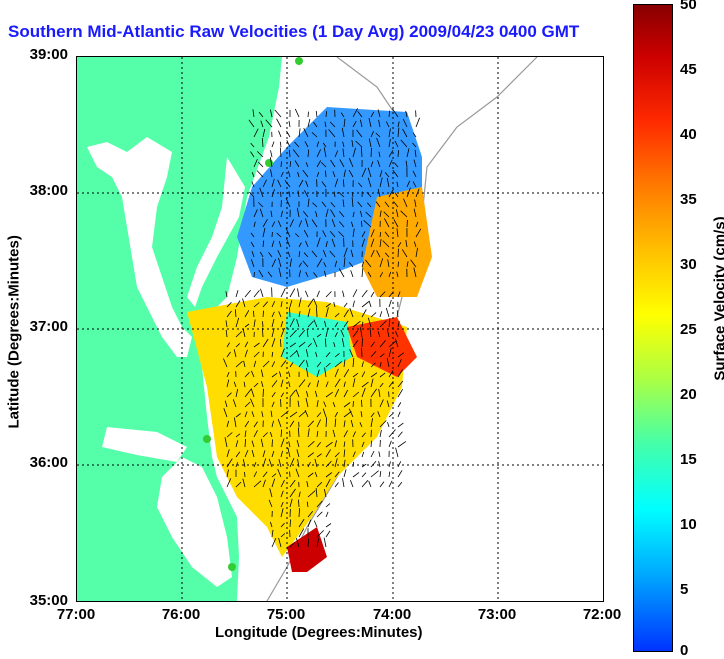  Describe the element at coordinates (139, 247) in the screenshot. I see `chesapeake-bay` at that location.